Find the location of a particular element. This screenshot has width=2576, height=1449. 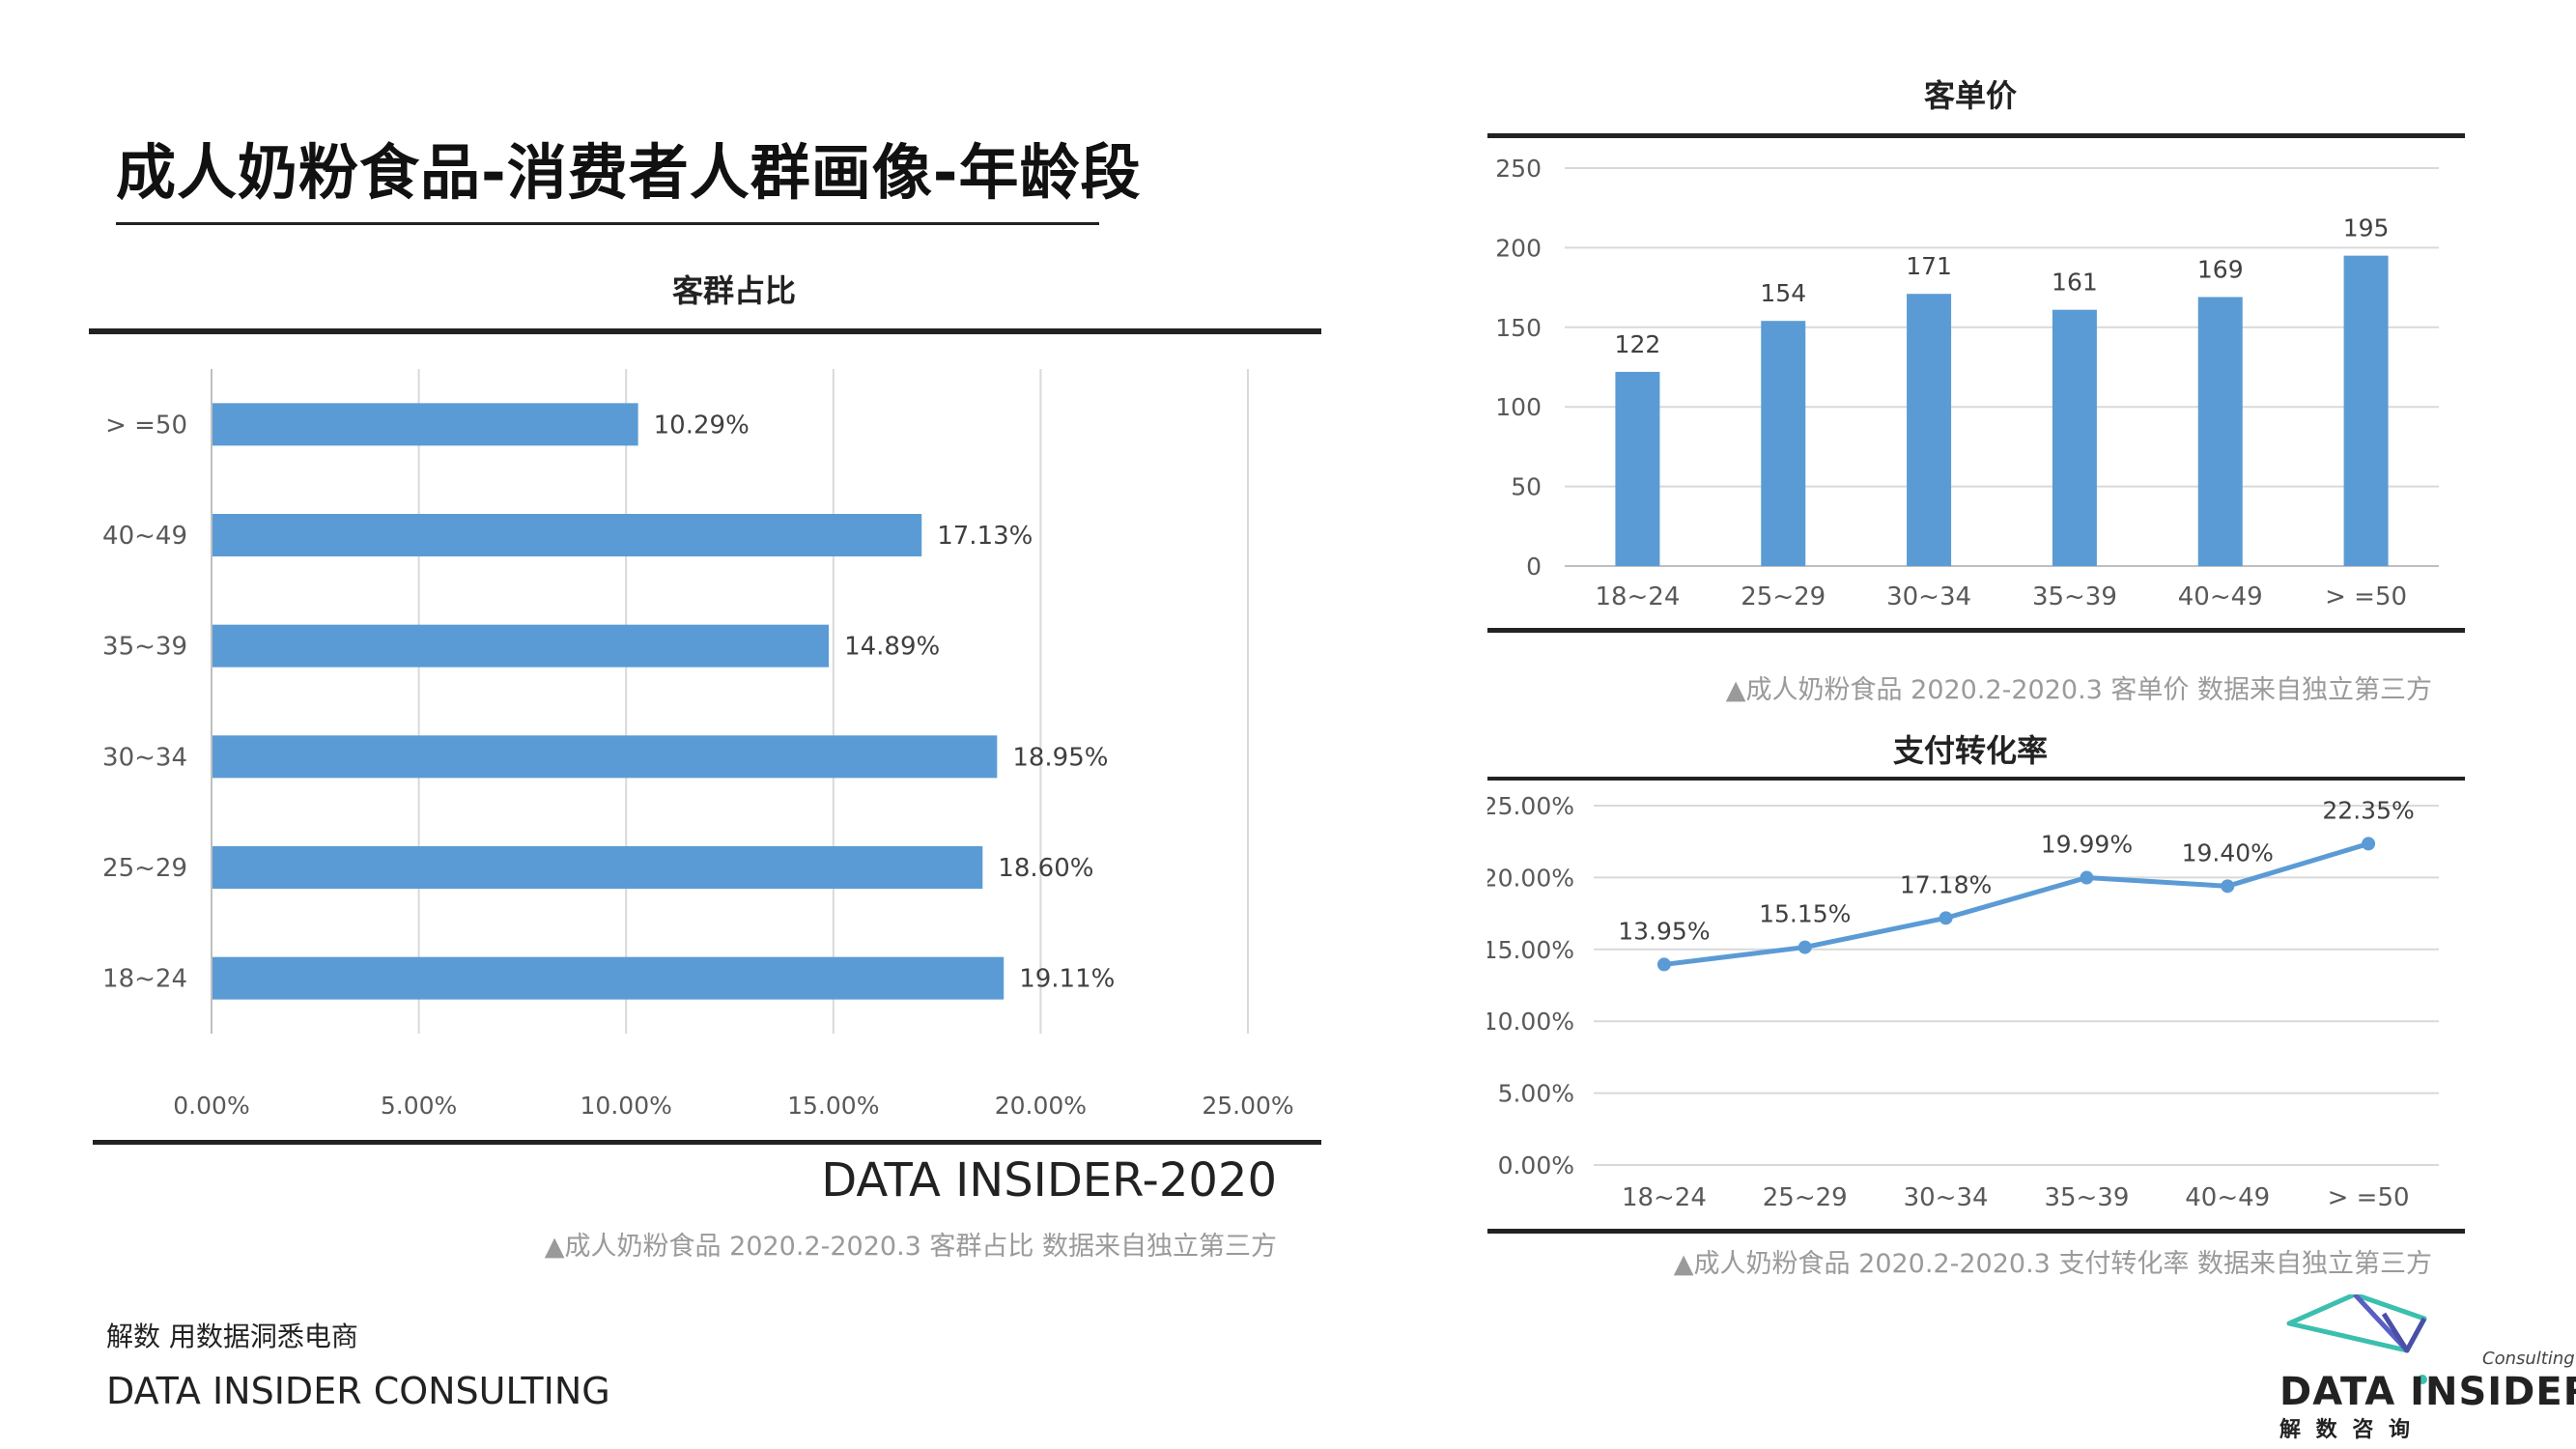

conversion-x-category-label: 35~39 is located at coordinates (2086, 1197).